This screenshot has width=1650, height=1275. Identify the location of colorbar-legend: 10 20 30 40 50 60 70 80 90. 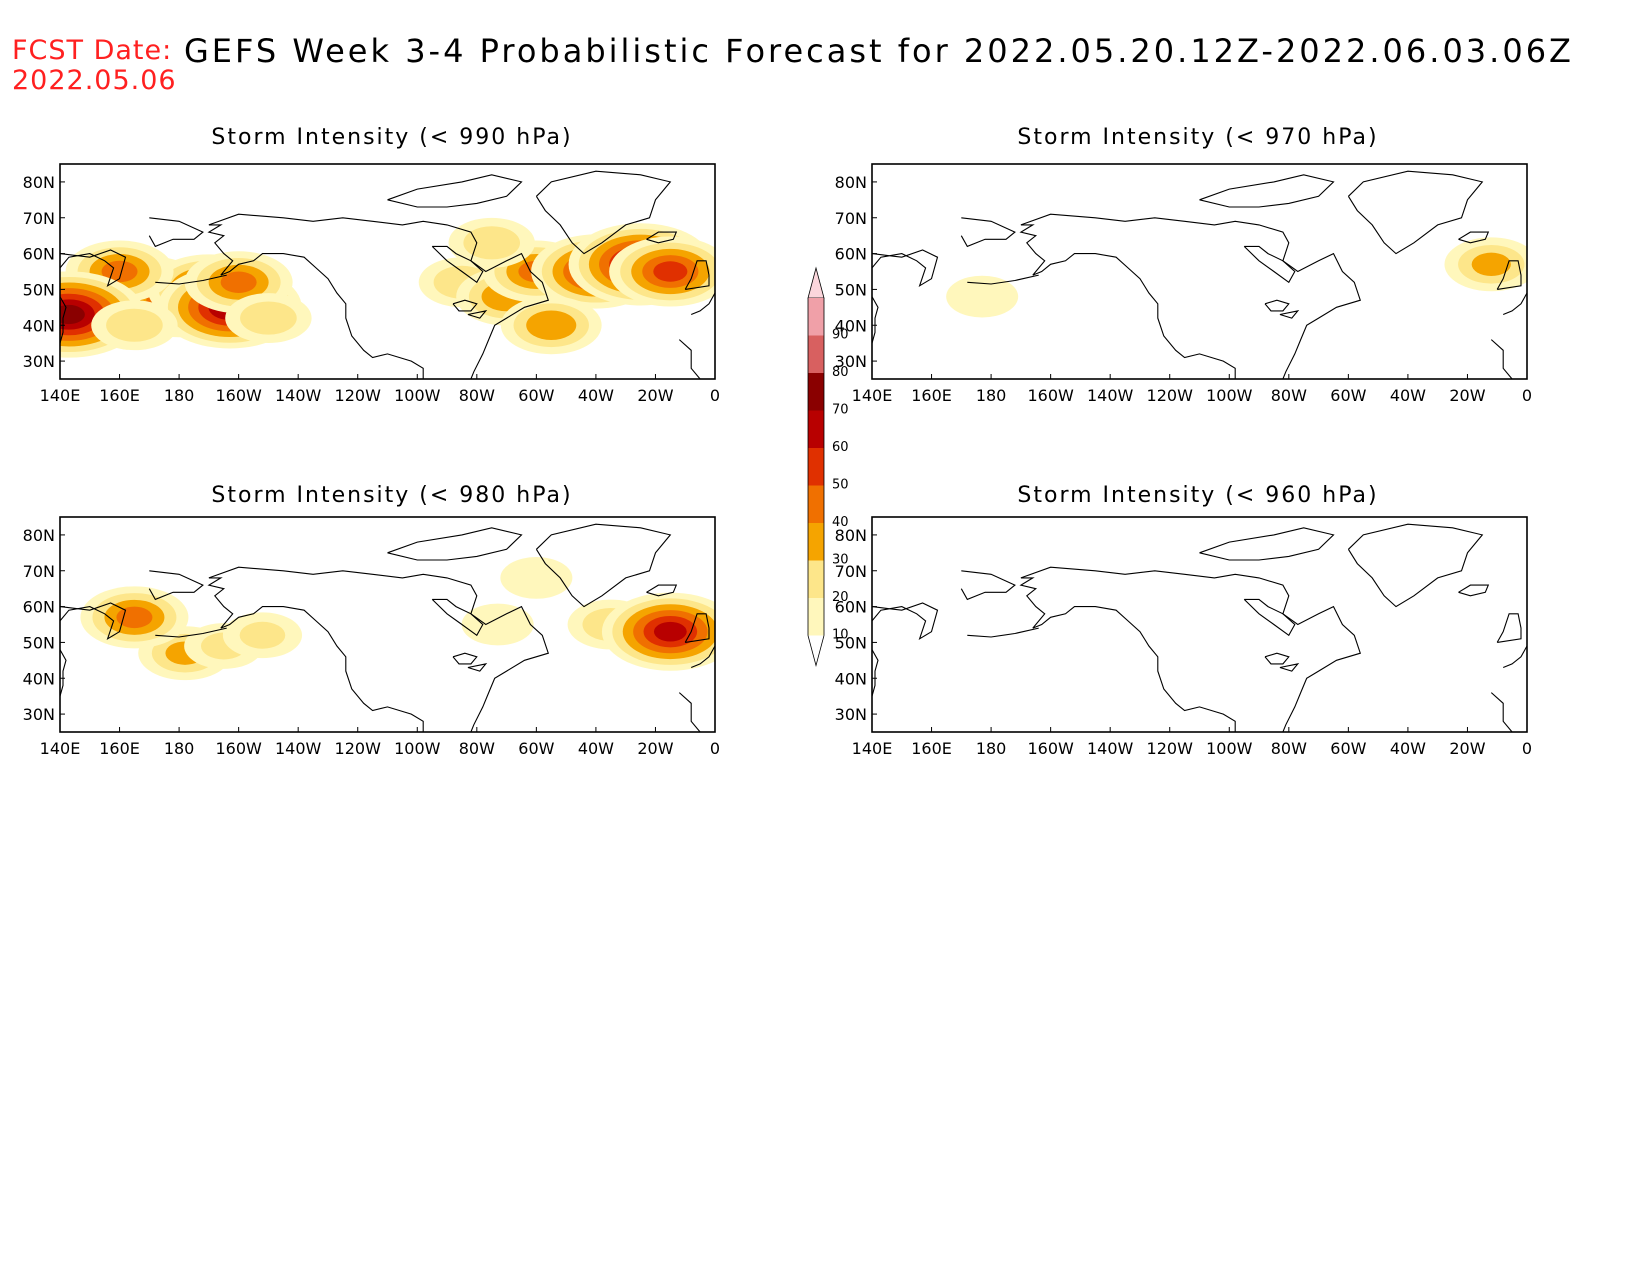
(828, 467).